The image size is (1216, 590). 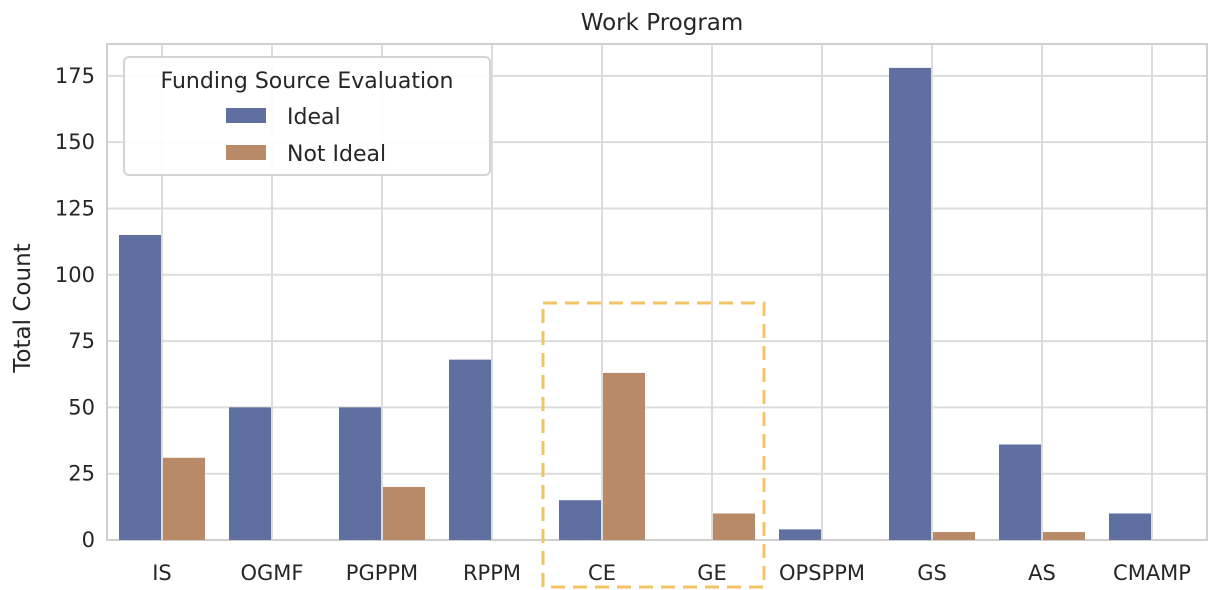 I want to click on x-tick-label: IS, so click(x=162, y=573).